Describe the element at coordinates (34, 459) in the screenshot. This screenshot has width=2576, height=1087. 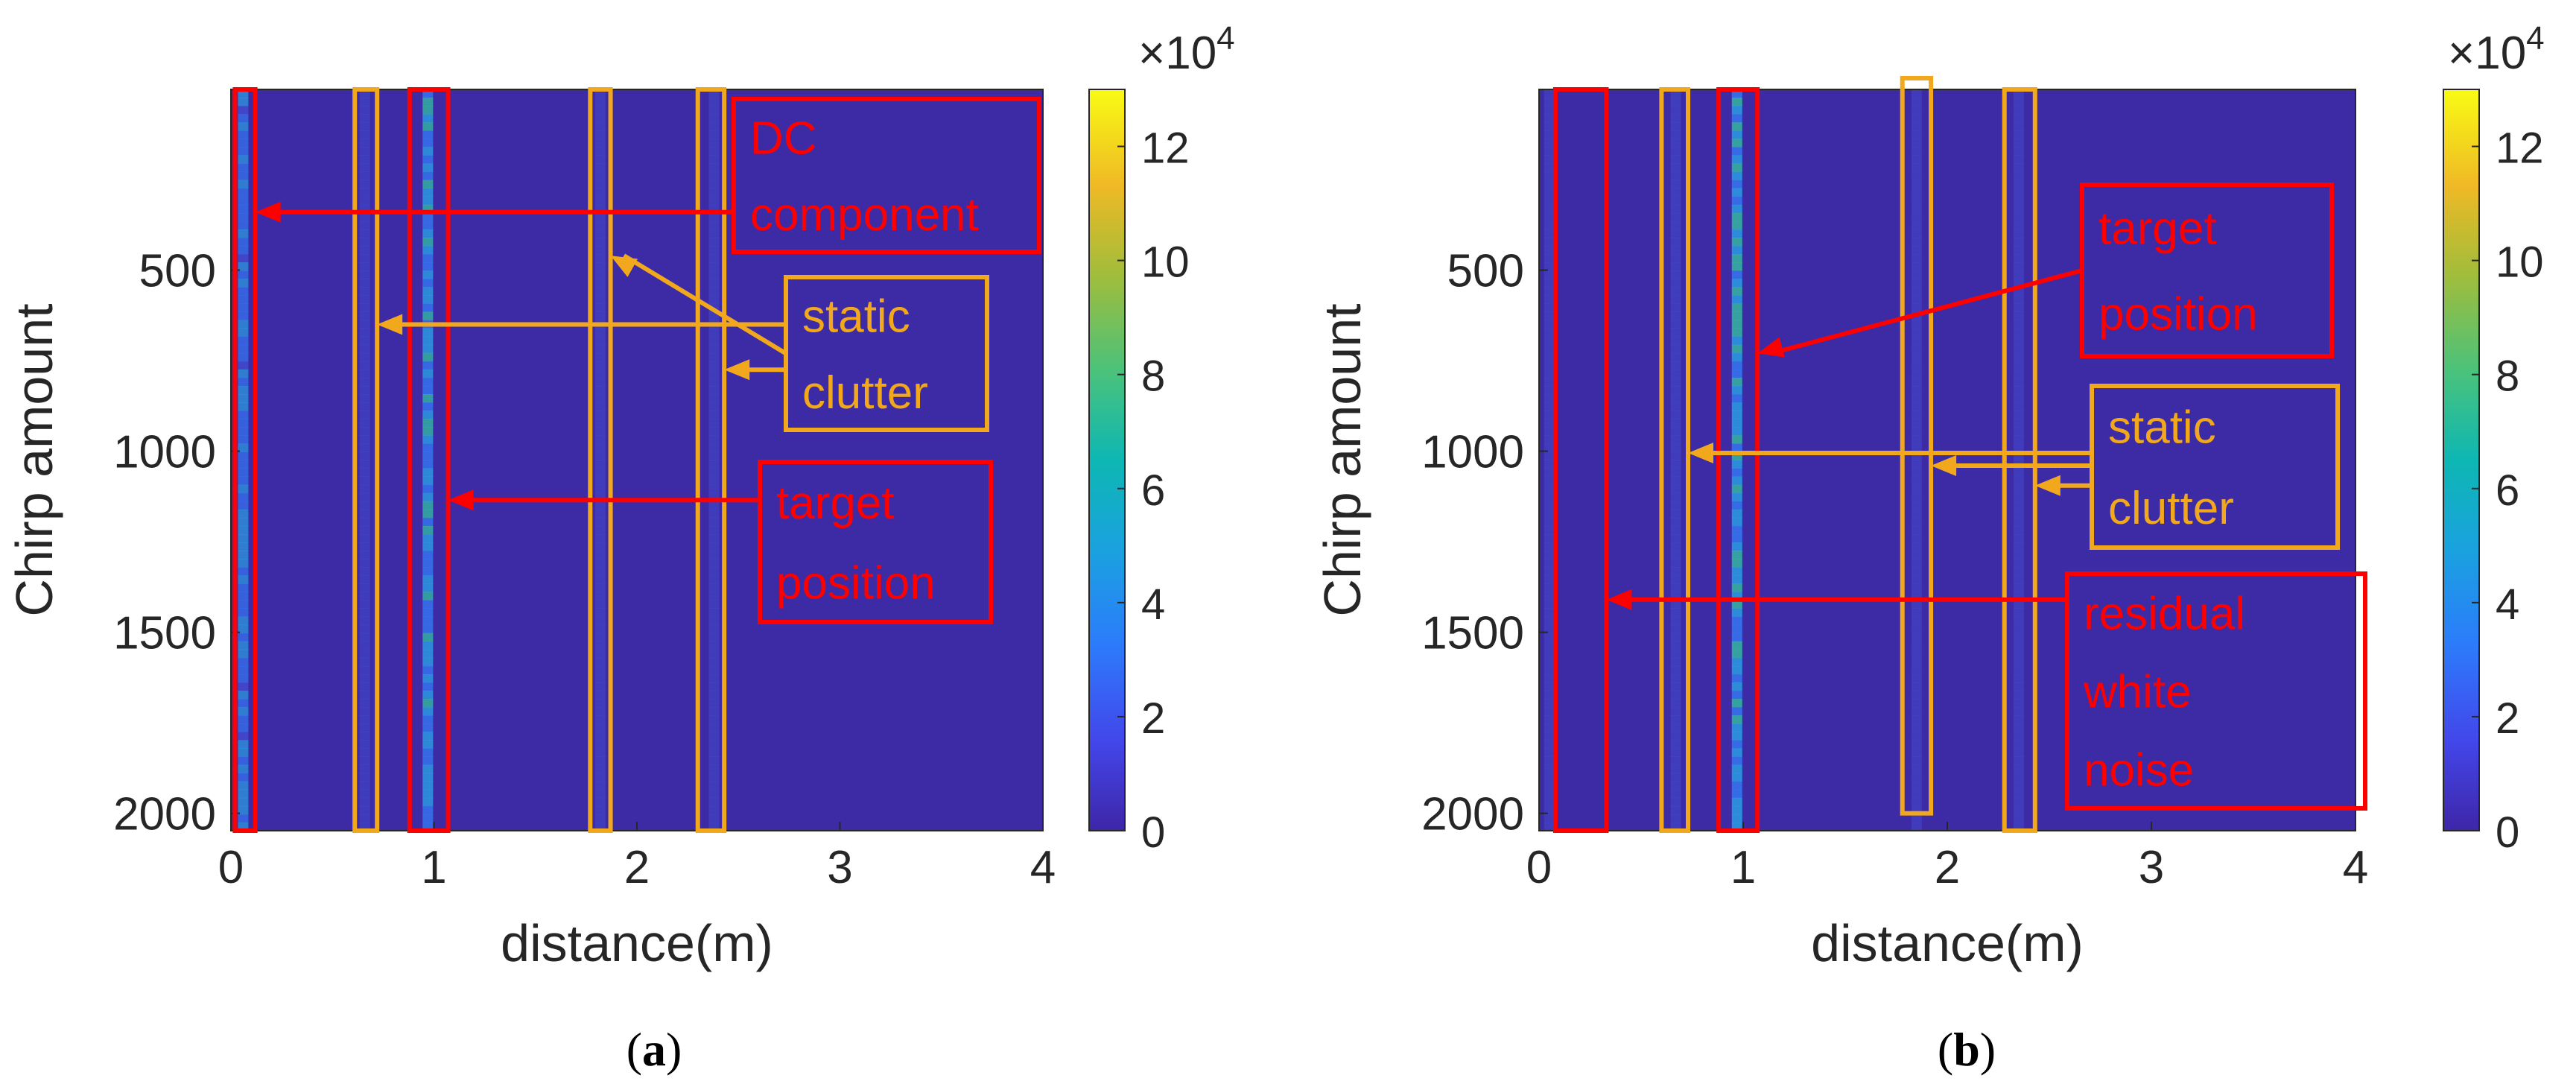
I see `y-axis-label-a: Chirp amount` at that location.